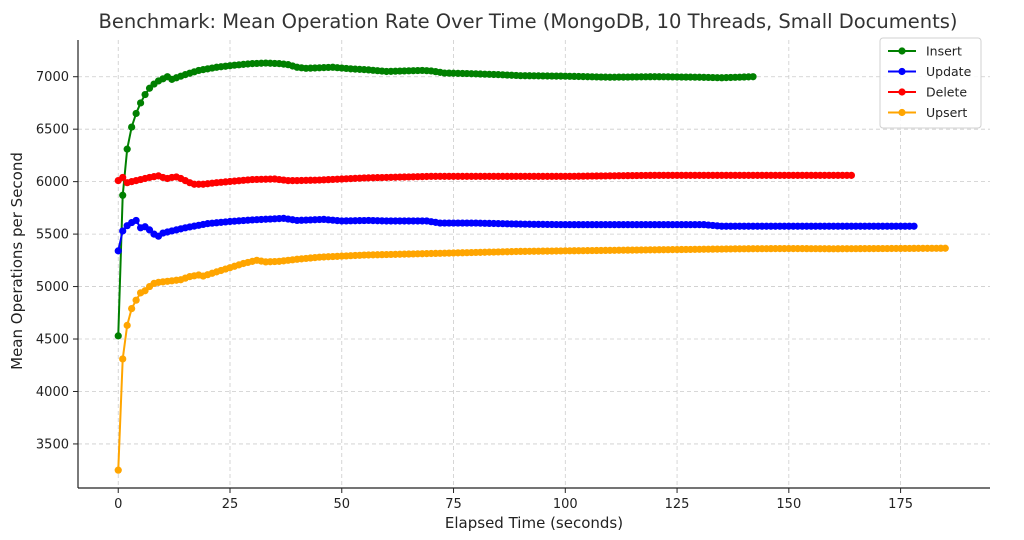 The width and height of the screenshot is (1024, 540). What do you see at coordinates (565, 504) in the screenshot?
I see `x-tick-label: 100` at bounding box center [565, 504].